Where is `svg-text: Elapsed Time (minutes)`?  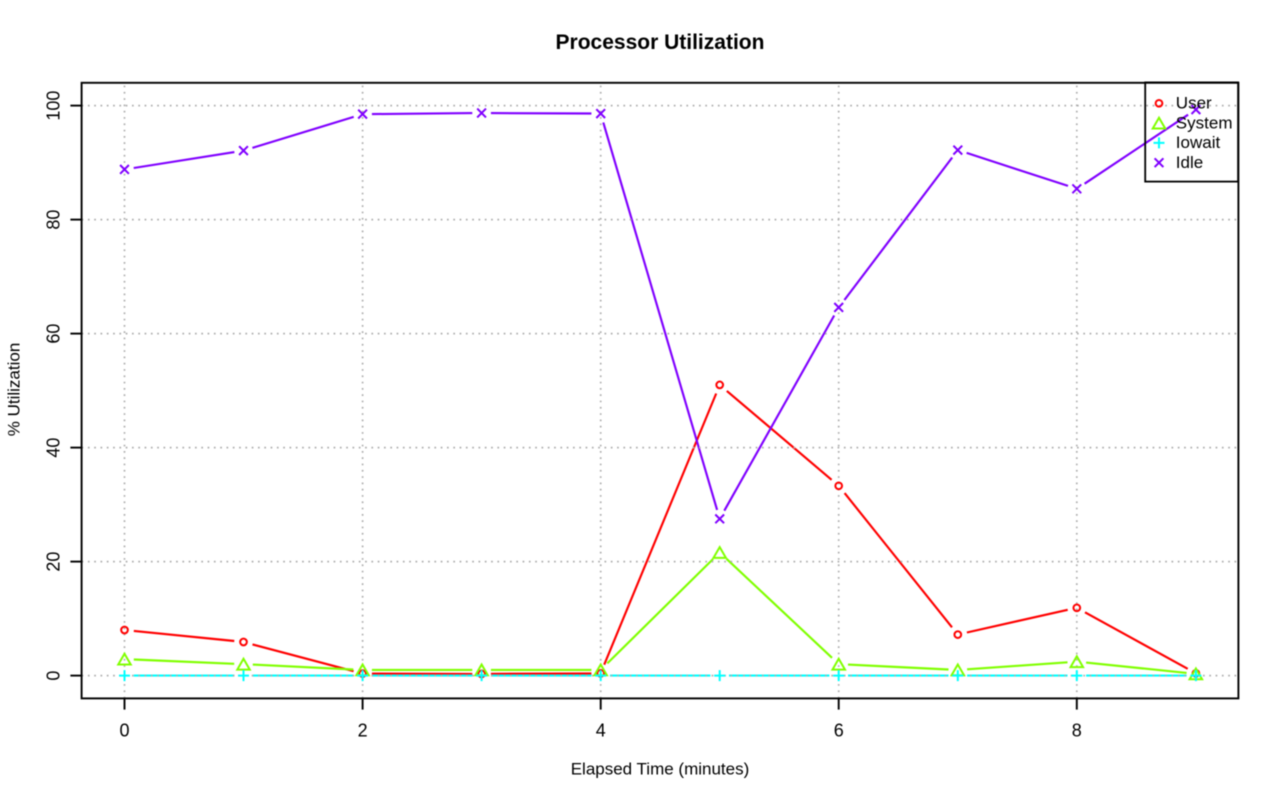
svg-text: Elapsed Time (minutes) is located at coordinates (660, 769).